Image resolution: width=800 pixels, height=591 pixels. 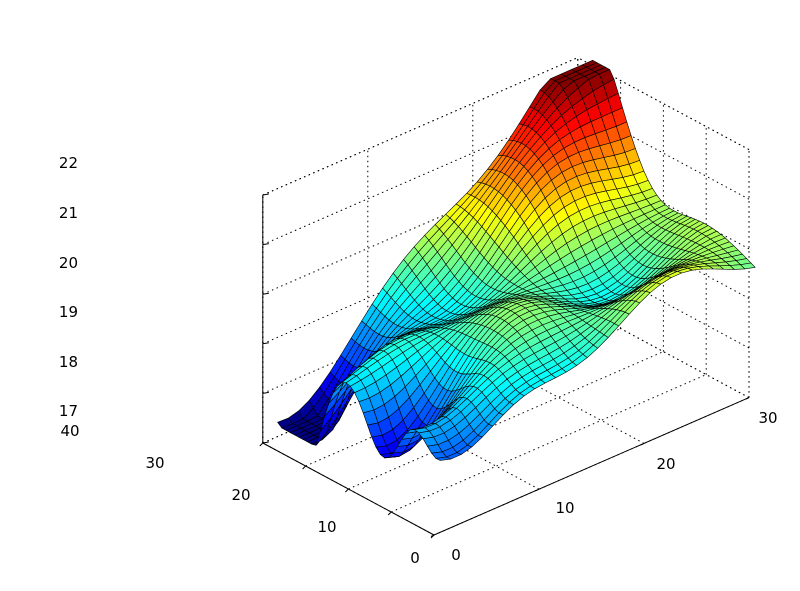 I want to click on x-tick-label: 0, so click(x=456, y=555).